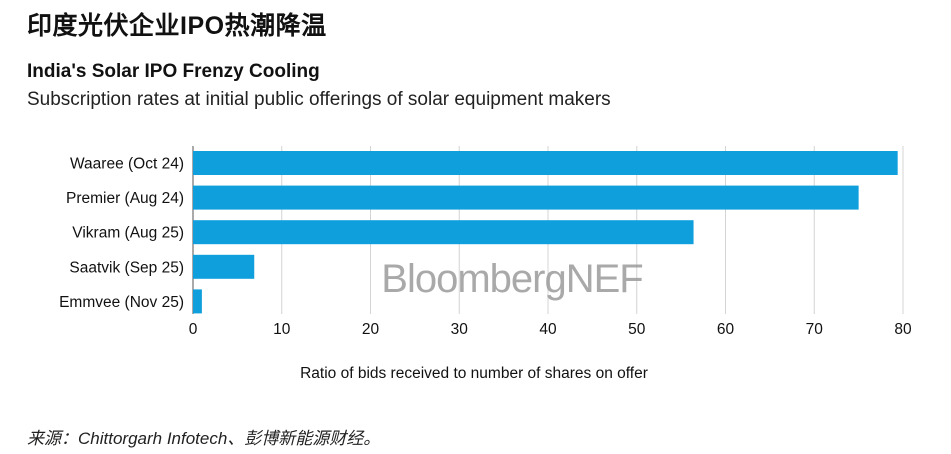 This screenshot has width=951, height=454. Describe the element at coordinates (726, 329) in the screenshot. I see `x-tick-label: 60` at that location.